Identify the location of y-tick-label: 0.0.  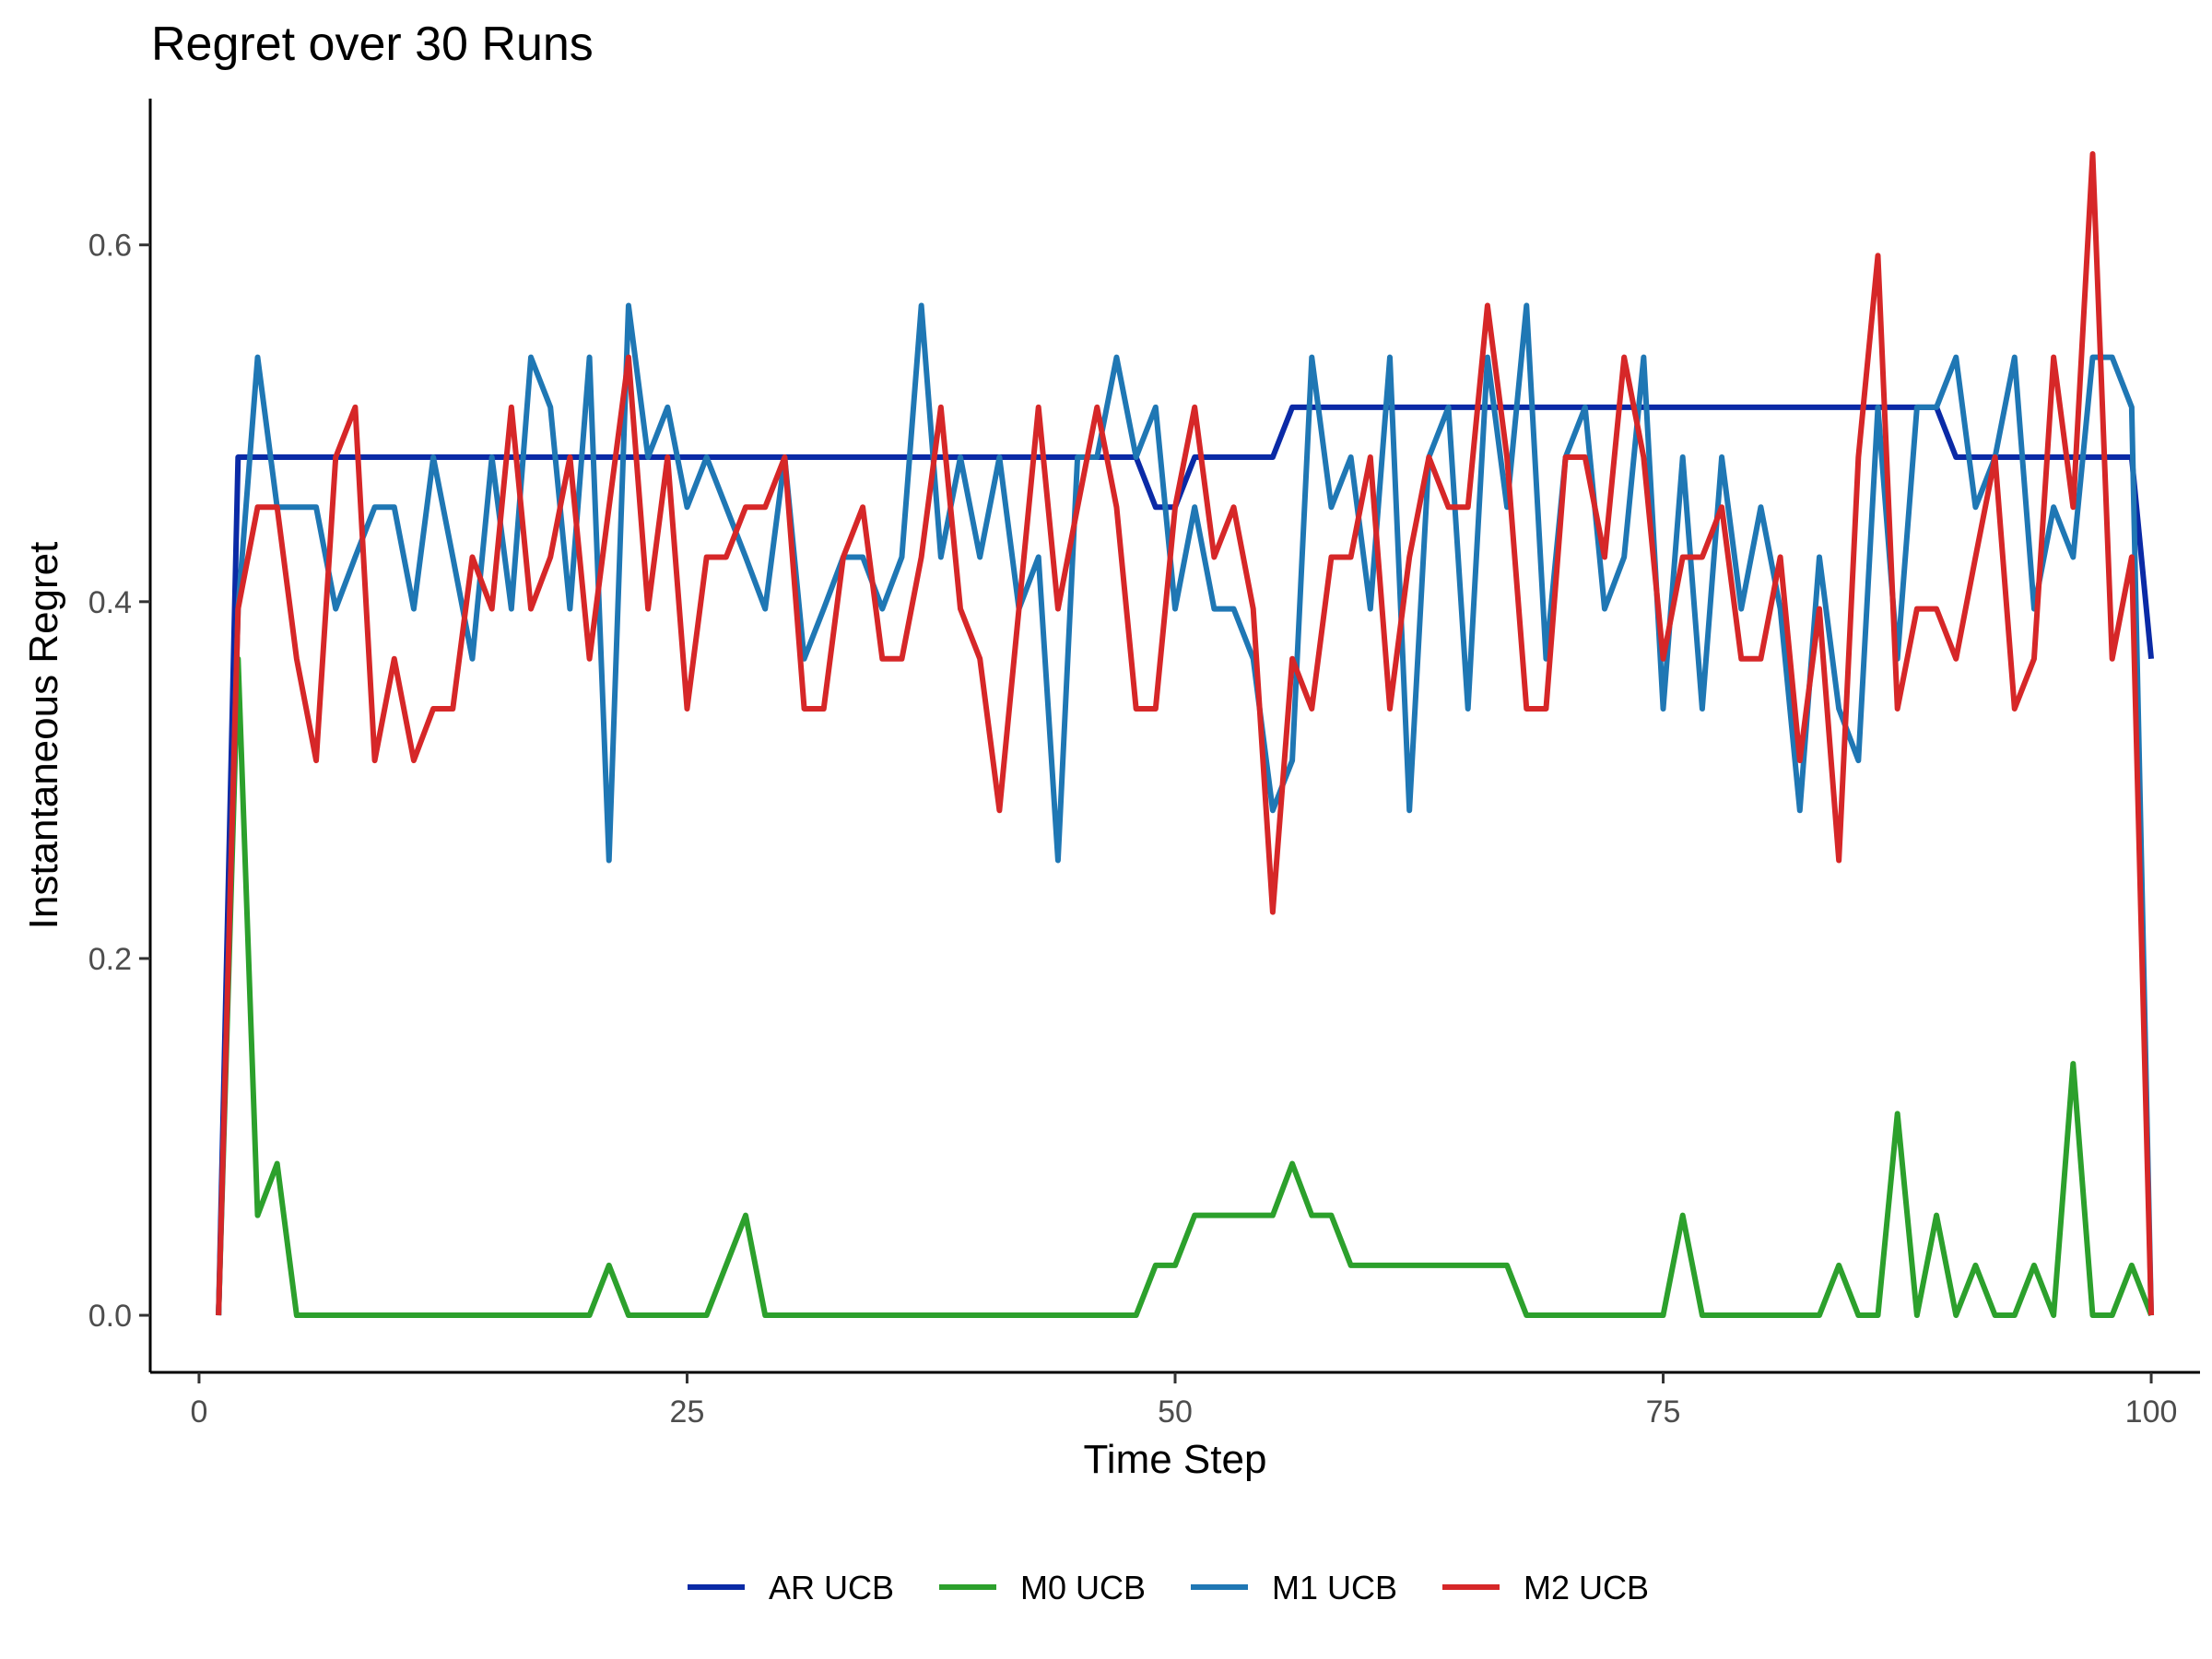
(110, 1316).